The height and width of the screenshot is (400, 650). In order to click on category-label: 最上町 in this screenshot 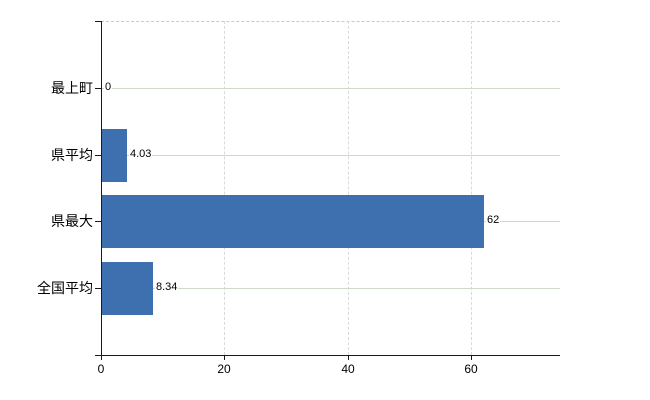, I will do `click(72, 88)`.